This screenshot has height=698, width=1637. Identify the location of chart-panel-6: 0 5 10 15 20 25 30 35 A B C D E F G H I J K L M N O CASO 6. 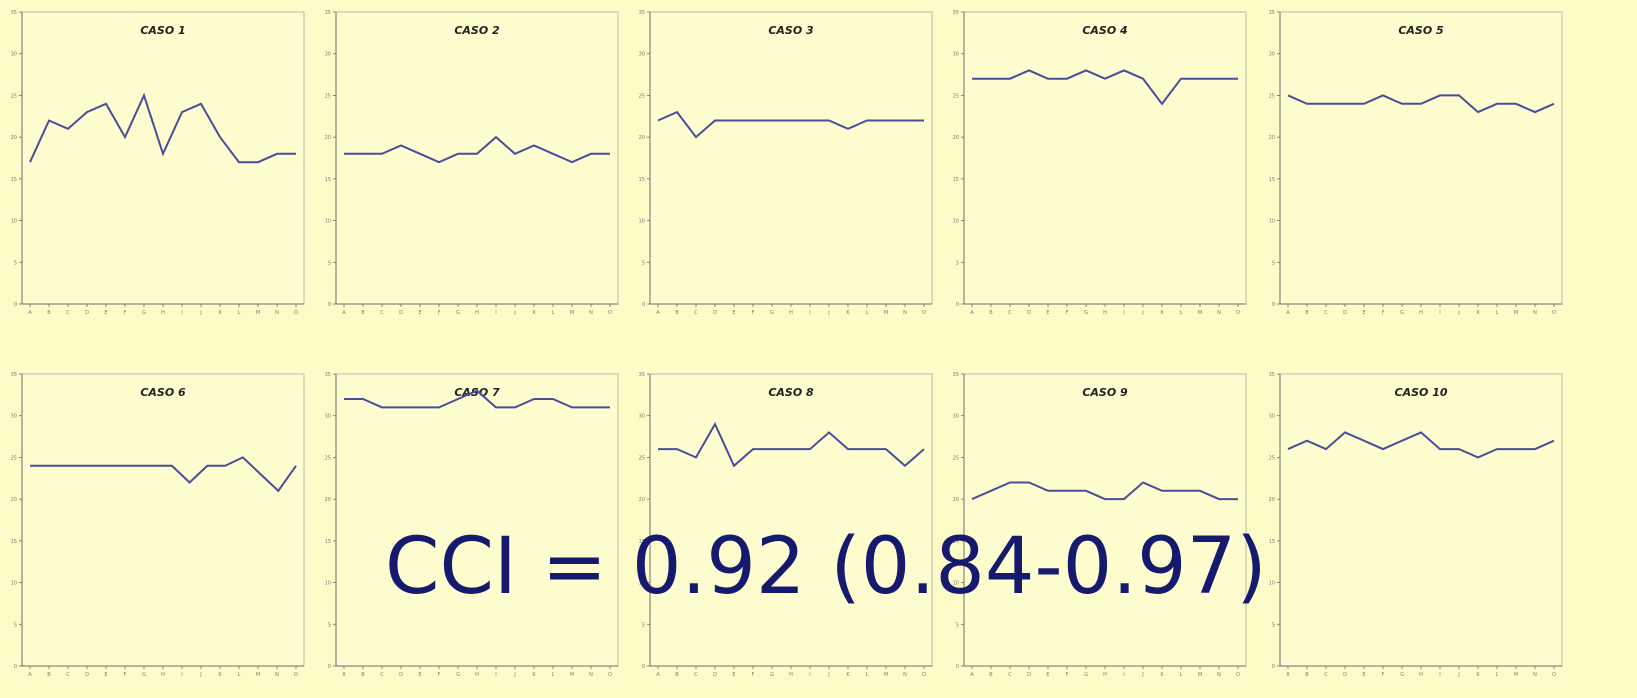
(163, 533).